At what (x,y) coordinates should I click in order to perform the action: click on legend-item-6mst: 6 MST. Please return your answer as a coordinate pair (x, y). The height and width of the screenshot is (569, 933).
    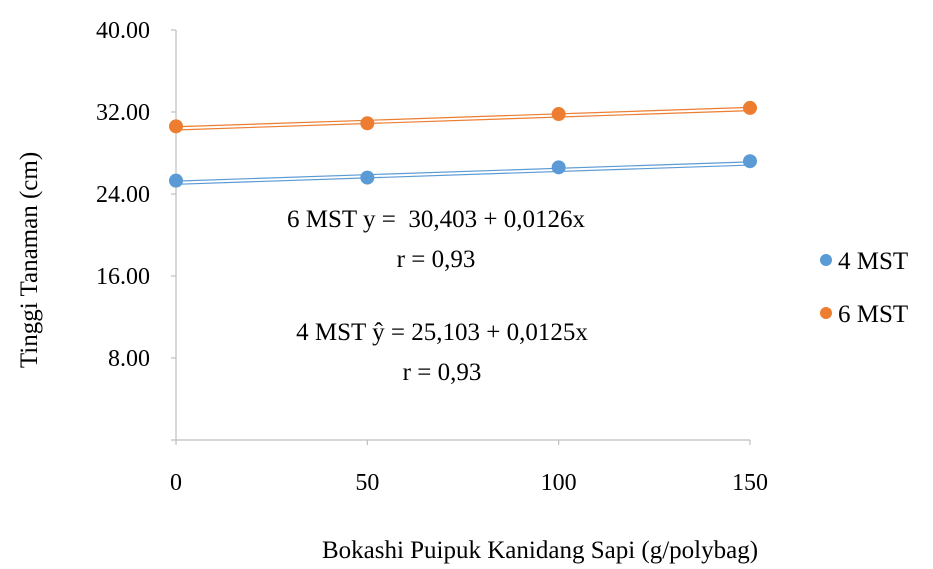
    Looking at the image, I should click on (864, 314).